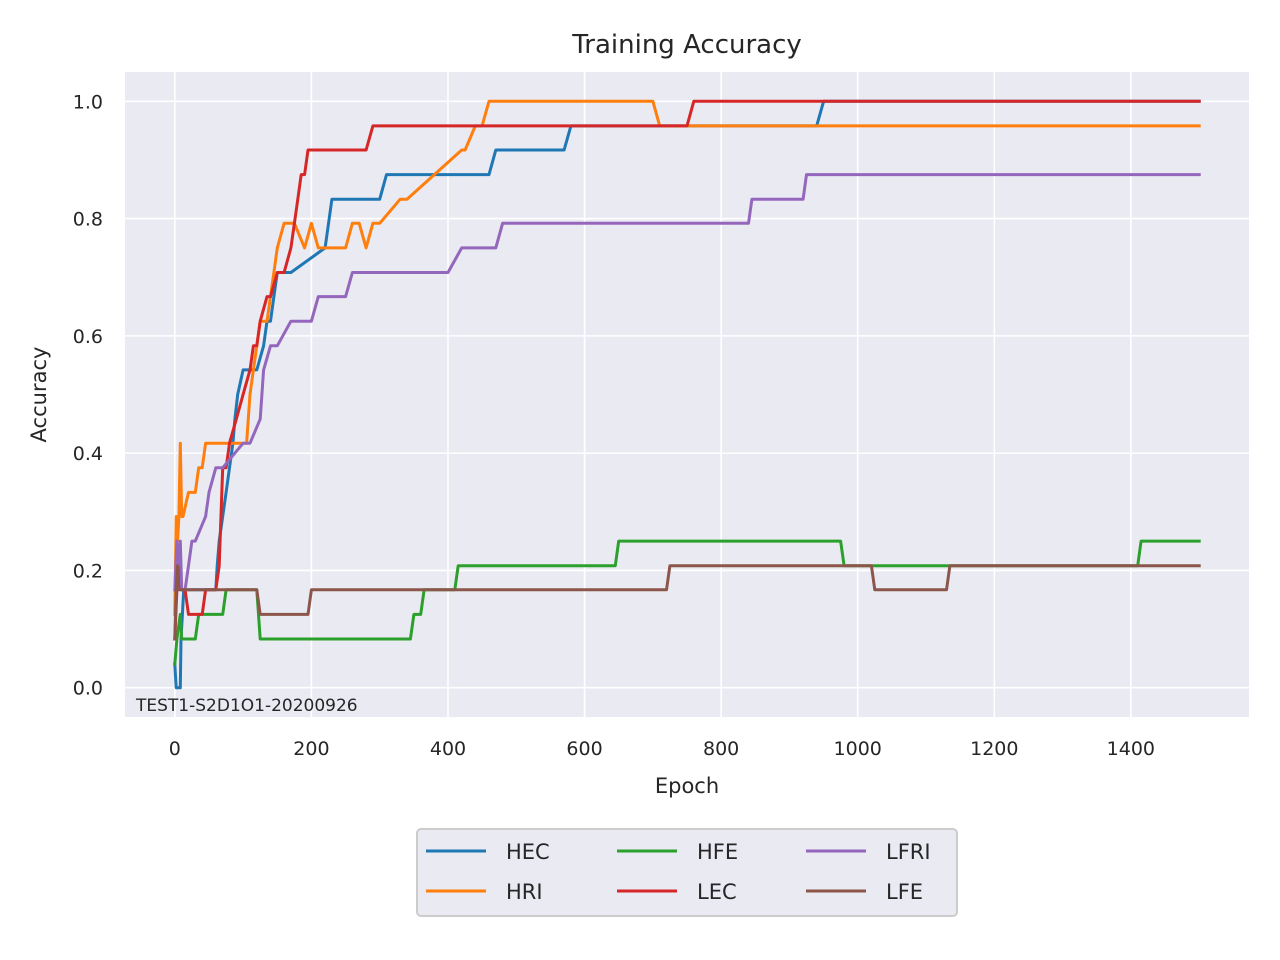 The image size is (1280, 960). I want to click on series-line-lfe, so click(687, 602).